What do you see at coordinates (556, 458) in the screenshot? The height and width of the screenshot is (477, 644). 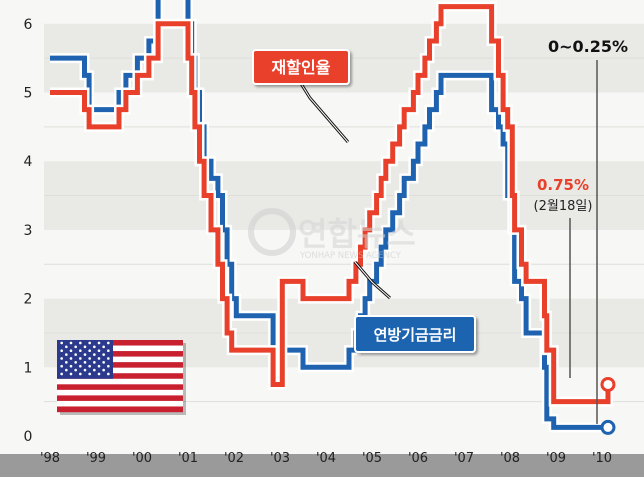 I see `x-tick-label: '09` at bounding box center [556, 458].